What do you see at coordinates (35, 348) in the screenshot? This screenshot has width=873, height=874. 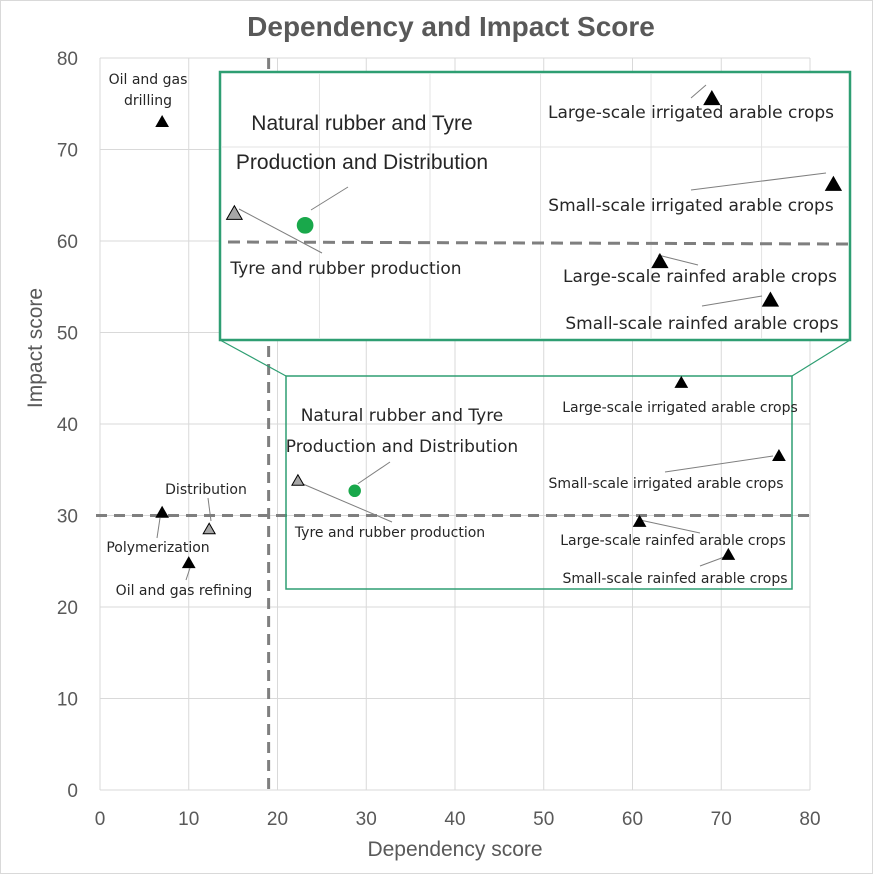 I see `y-axis-label: Impact score` at bounding box center [35, 348].